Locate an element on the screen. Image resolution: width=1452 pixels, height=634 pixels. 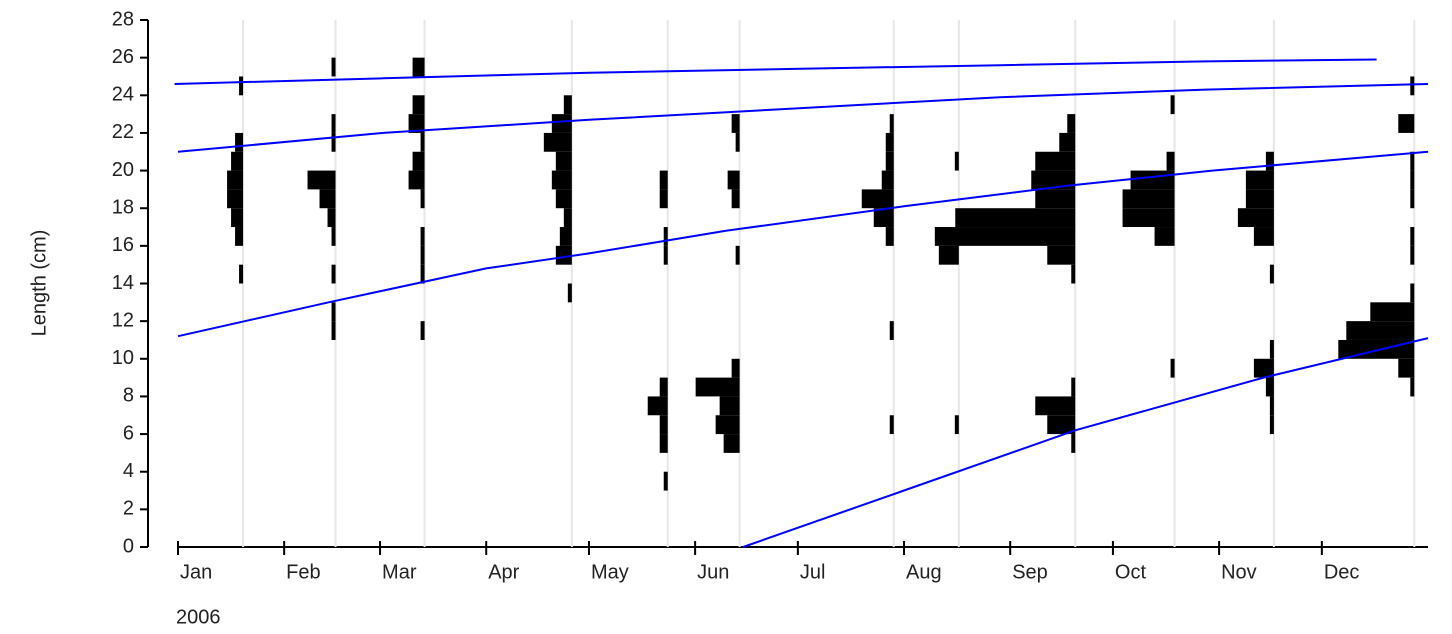
x-tick-label: Jun is located at coordinates (713, 572).